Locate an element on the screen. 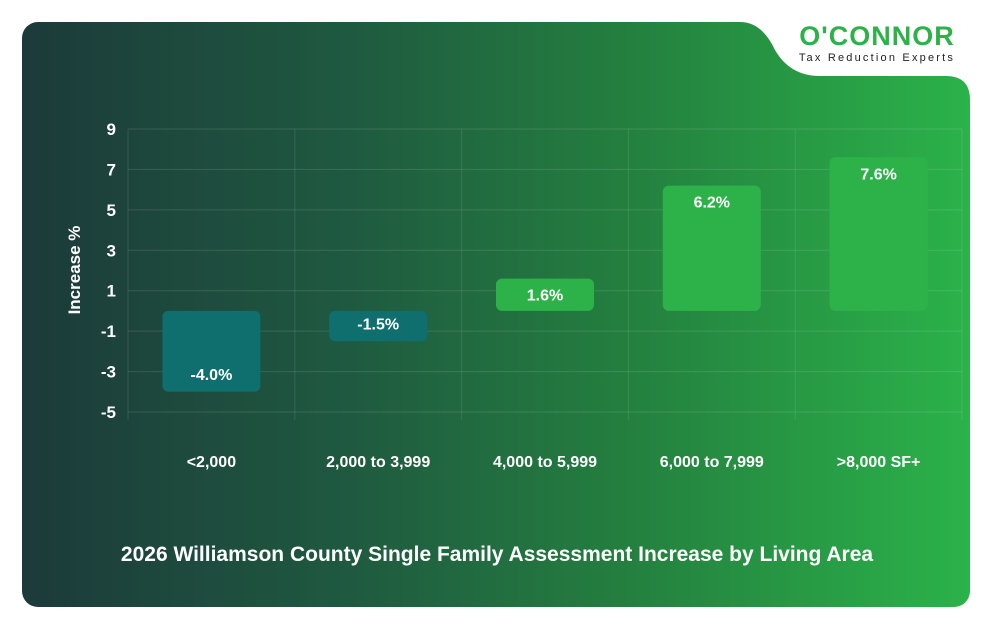 The width and height of the screenshot is (994, 632). data-label: -4.0% is located at coordinates (212, 375).